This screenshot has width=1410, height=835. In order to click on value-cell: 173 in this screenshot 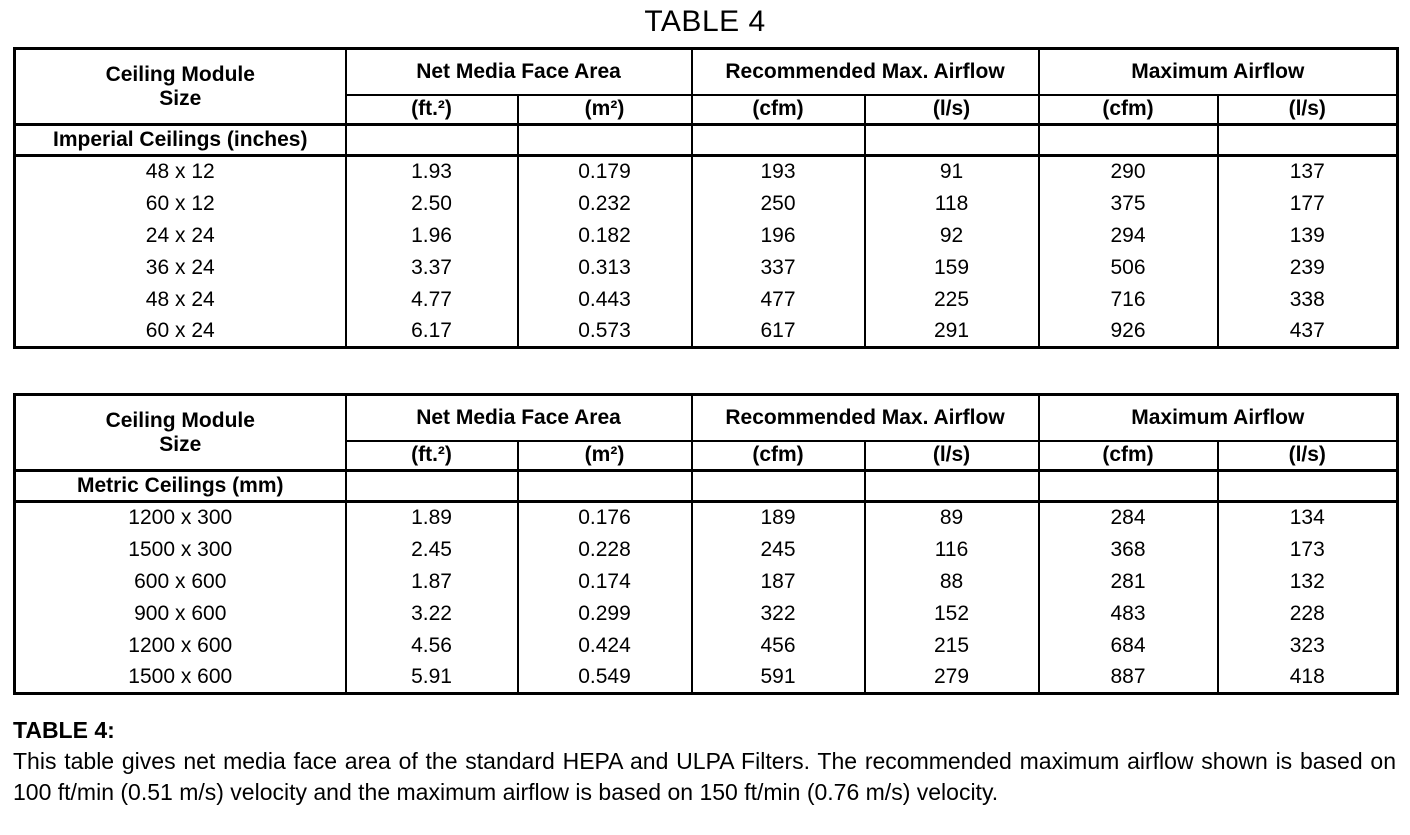, I will do `click(1307, 549)`.